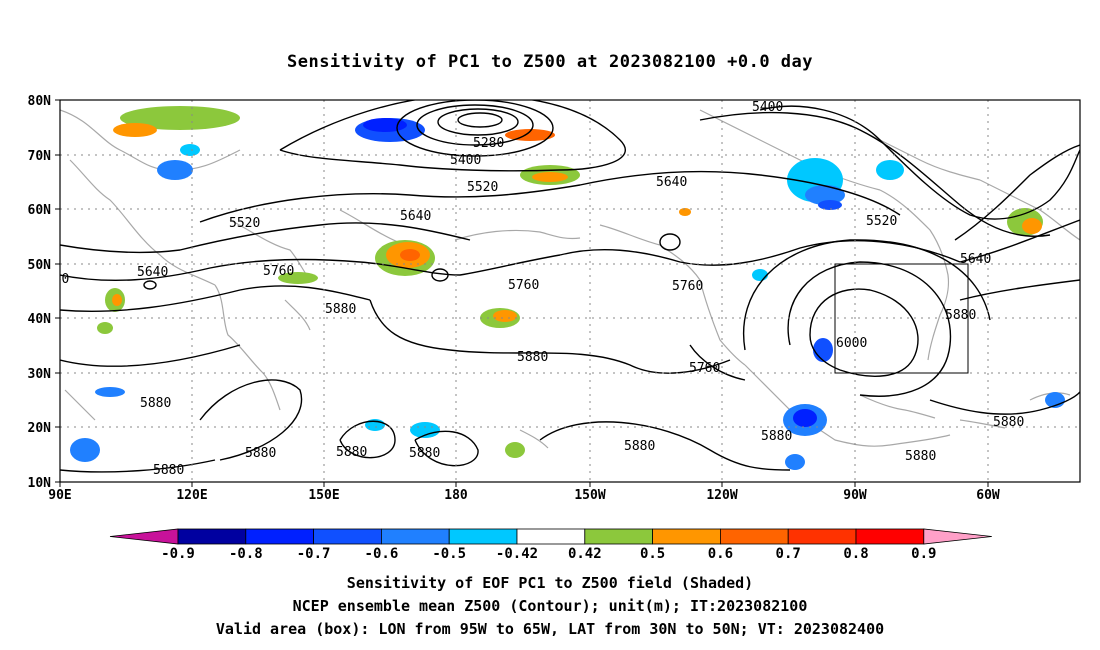 Image resolution: width=1100 pixels, height=650 pixels. I want to click on colorbar-arrow-low, so click(144, 536).